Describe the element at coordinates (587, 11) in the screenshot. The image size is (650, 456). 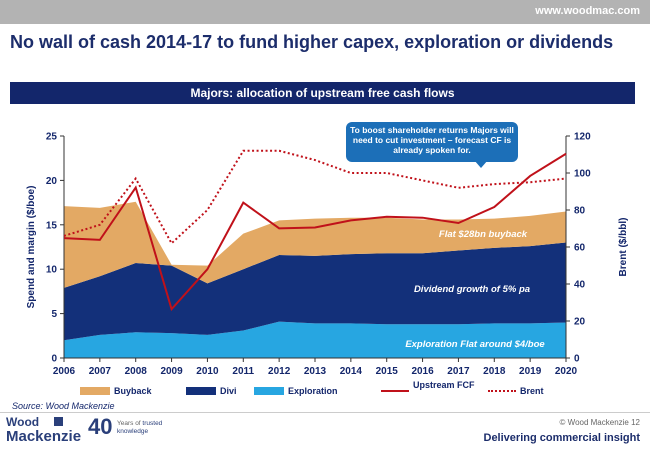
I see `website-url: www.woodmac.com` at that location.